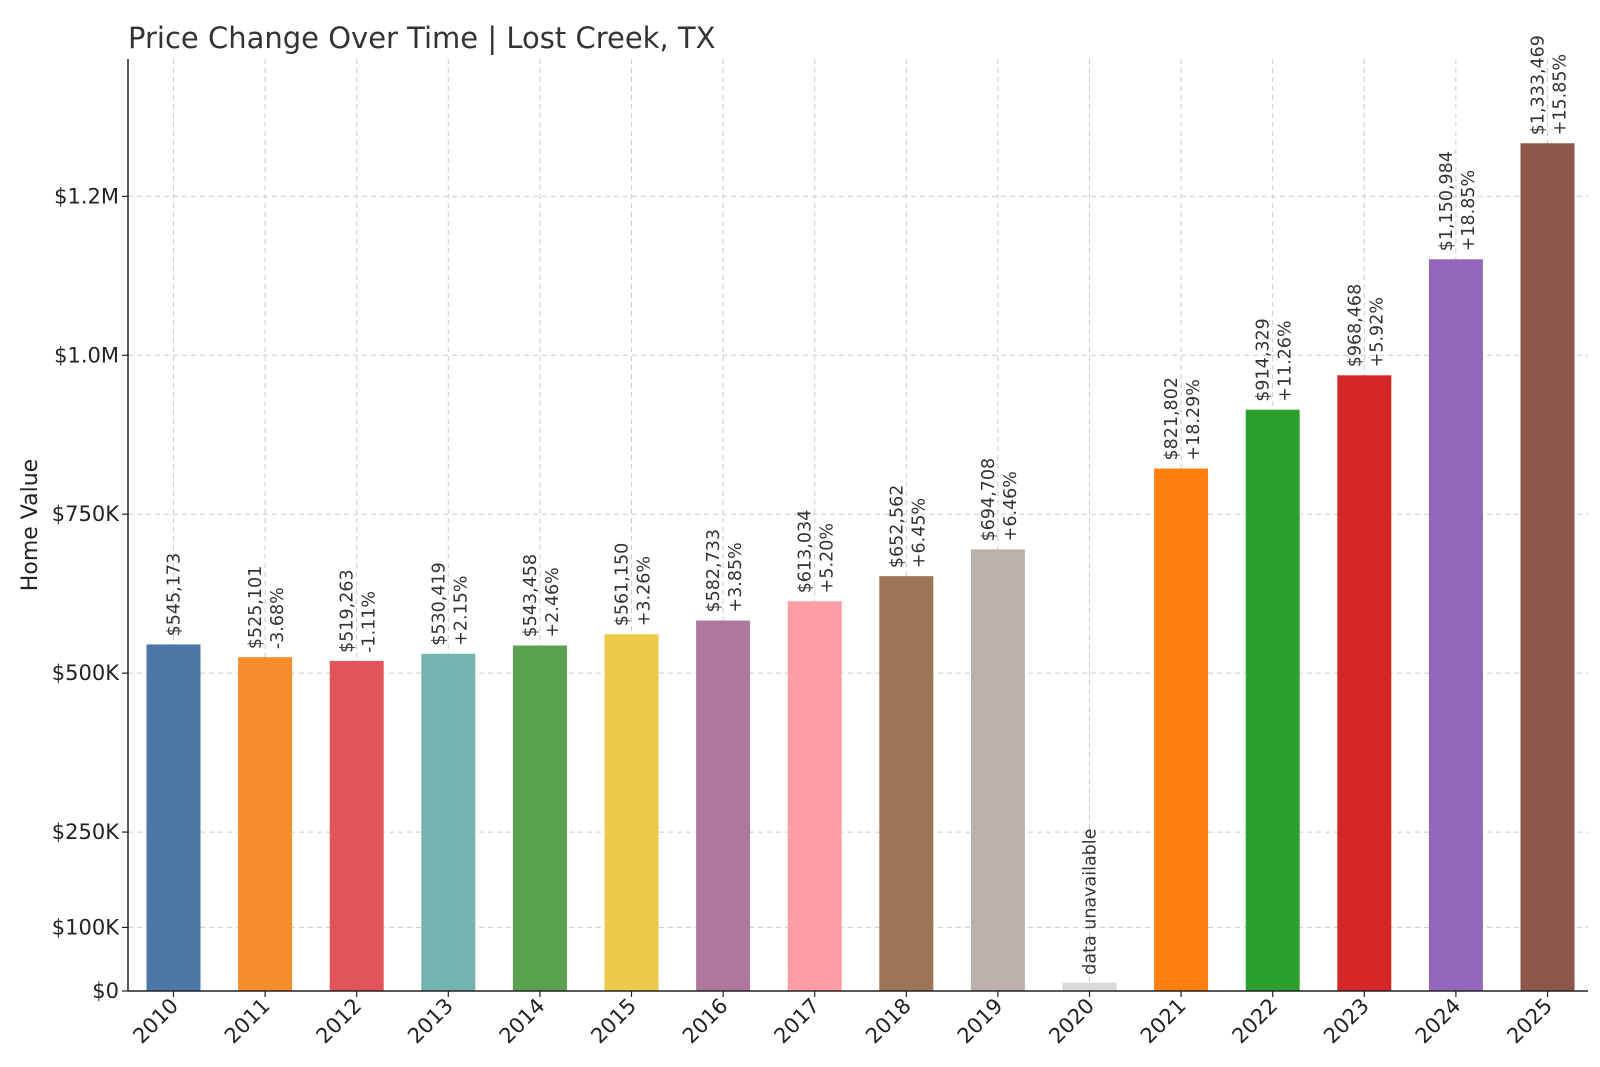 The width and height of the screenshot is (1600, 1067). What do you see at coordinates (888, 1021) in the screenshot?
I see `x-tick-label: 2018` at bounding box center [888, 1021].